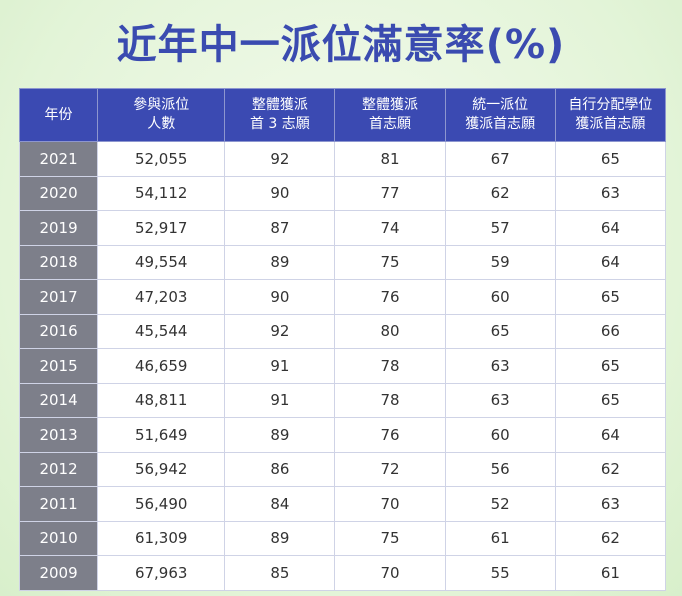 This screenshot has height=596, width=682. Describe the element at coordinates (390, 331) in the screenshot. I see `table-cell: 80` at that location.